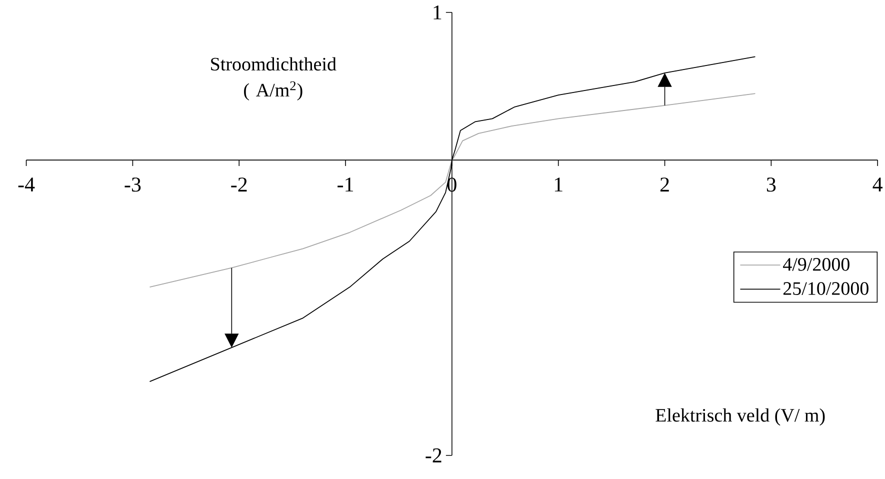 The width and height of the screenshot is (885, 479). I want to click on x-tick-label: 1, so click(558, 185).